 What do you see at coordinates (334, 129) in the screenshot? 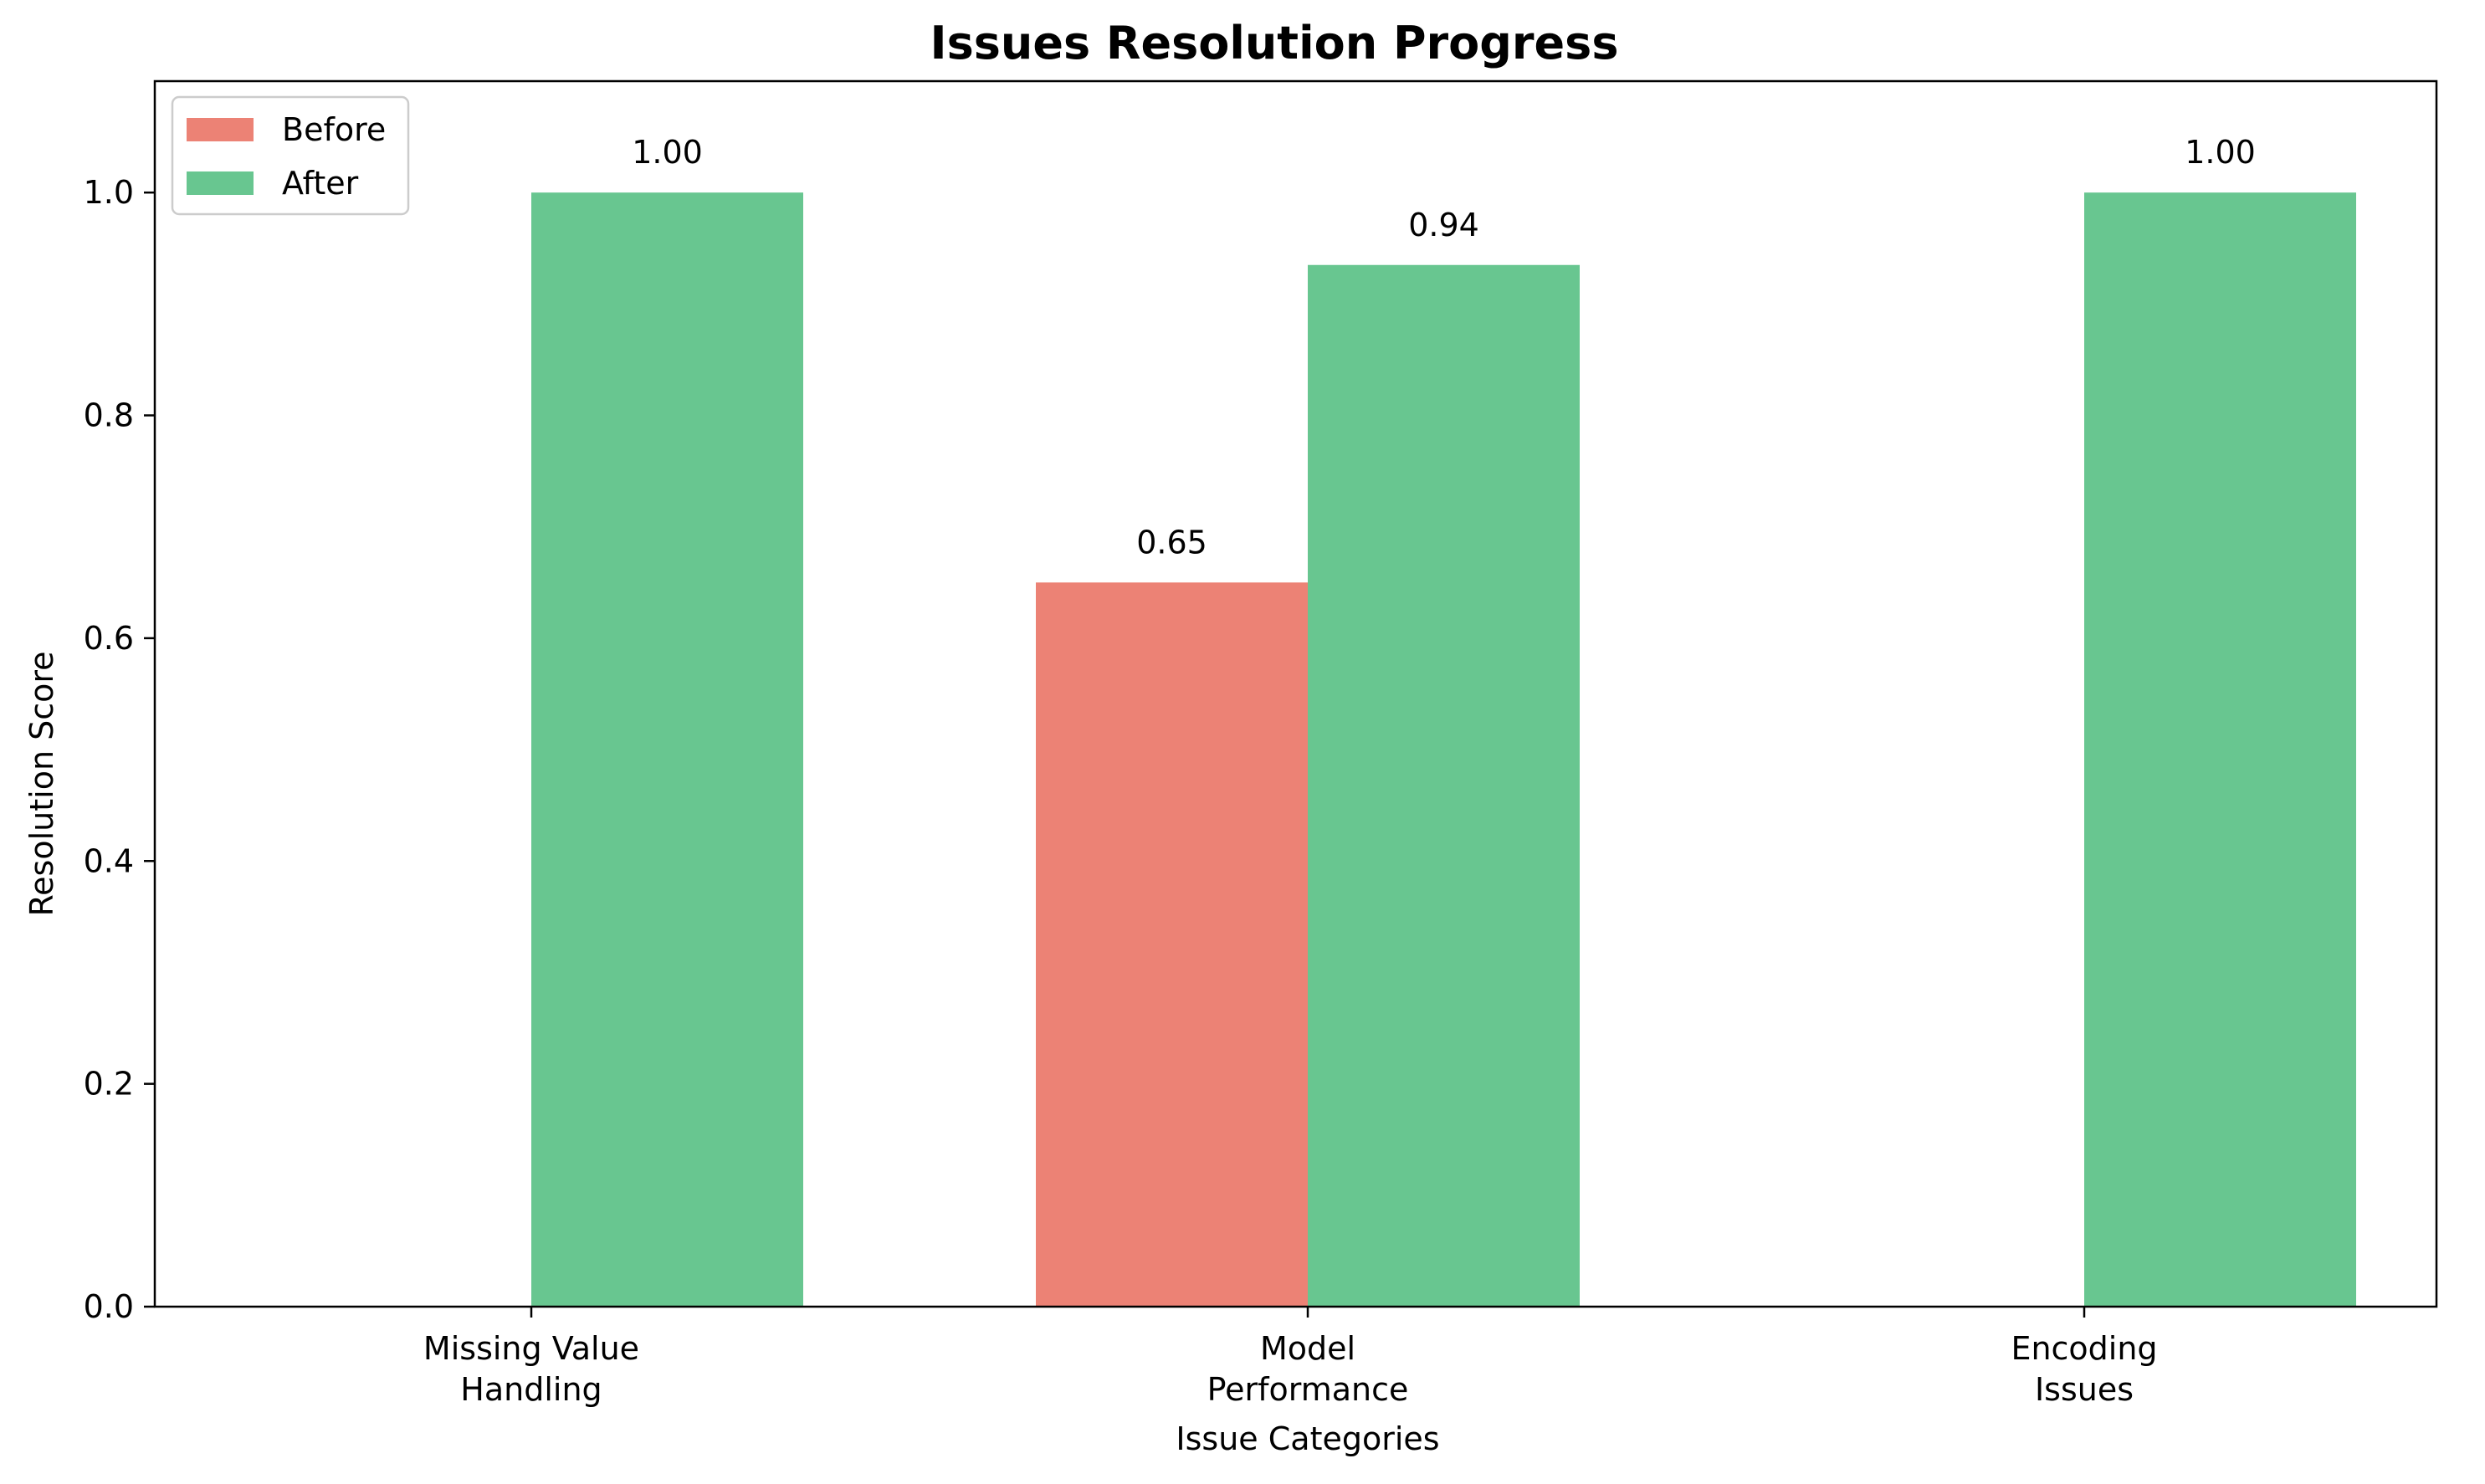
I see `legend-label-before: Before` at bounding box center [334, 129].